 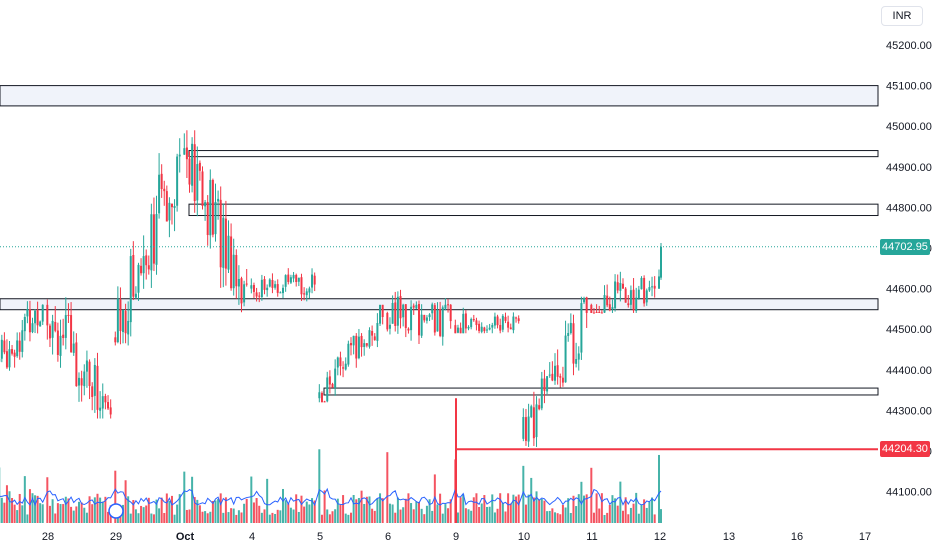 What do you see at coordinates (909, 87) in the screenshot?
I see `y-tick-label: 45100.00` at bounding box center [909, 87].